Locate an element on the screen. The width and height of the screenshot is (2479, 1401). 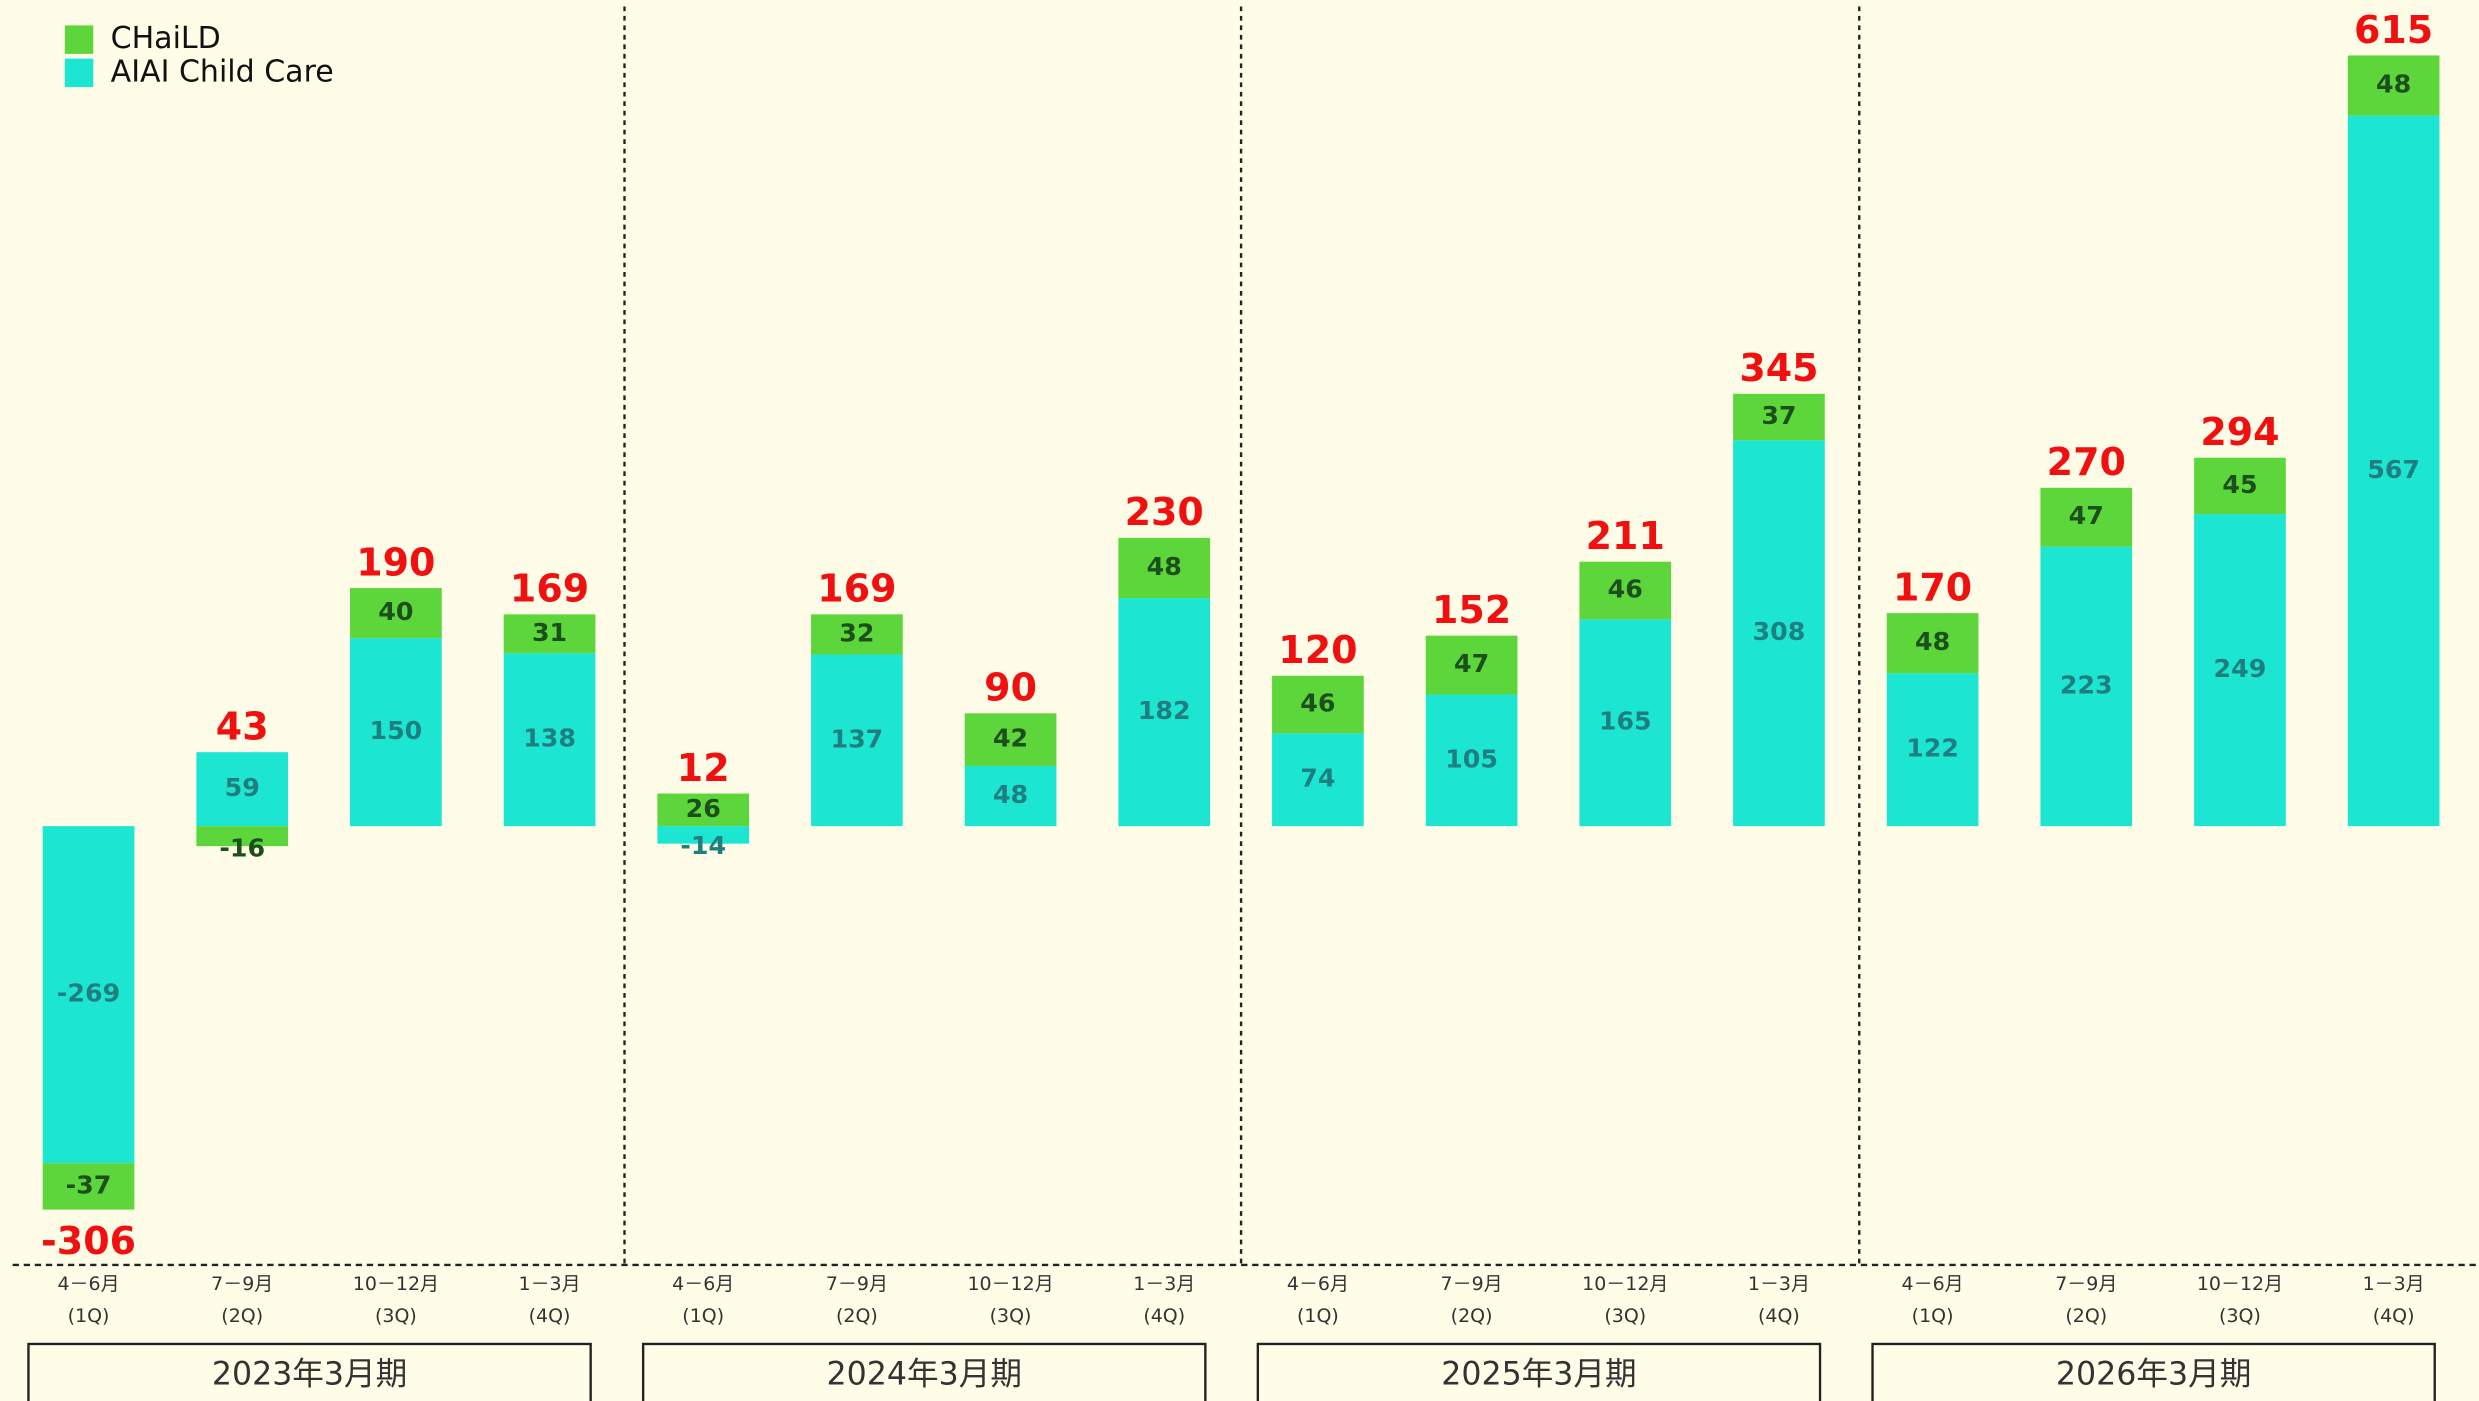
total-label: 294 is located at coordinates (2239, 432).